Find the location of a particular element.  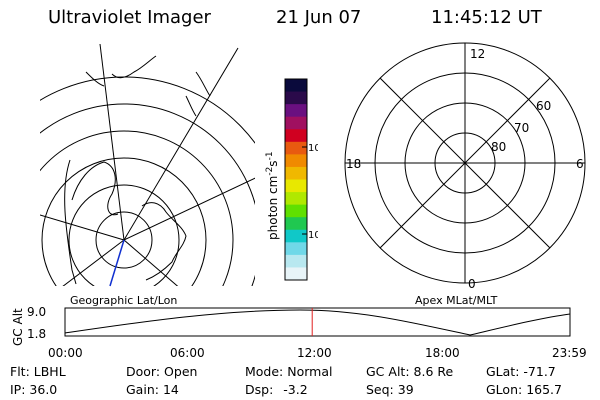

colorbar-unit-label: photon cm-2s-1 is located at coordinates (272, 195).